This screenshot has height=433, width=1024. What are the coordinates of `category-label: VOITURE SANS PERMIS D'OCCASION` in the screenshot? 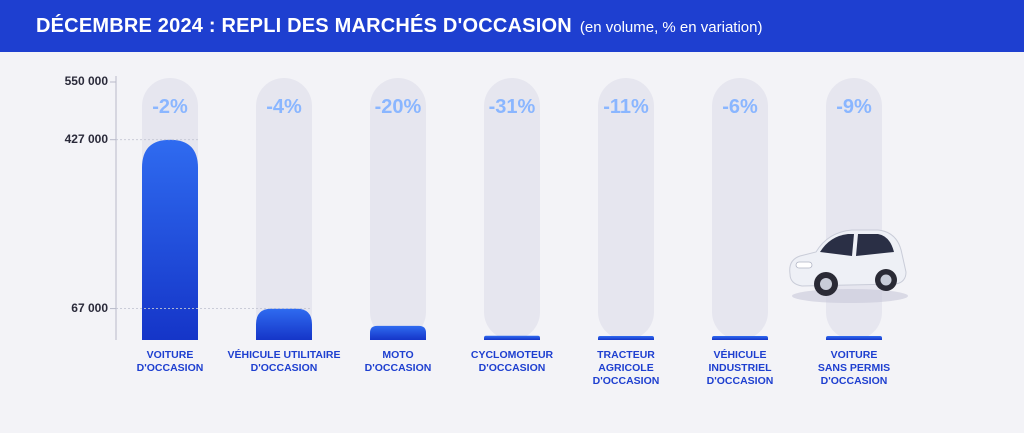 It's located at (854, 368).